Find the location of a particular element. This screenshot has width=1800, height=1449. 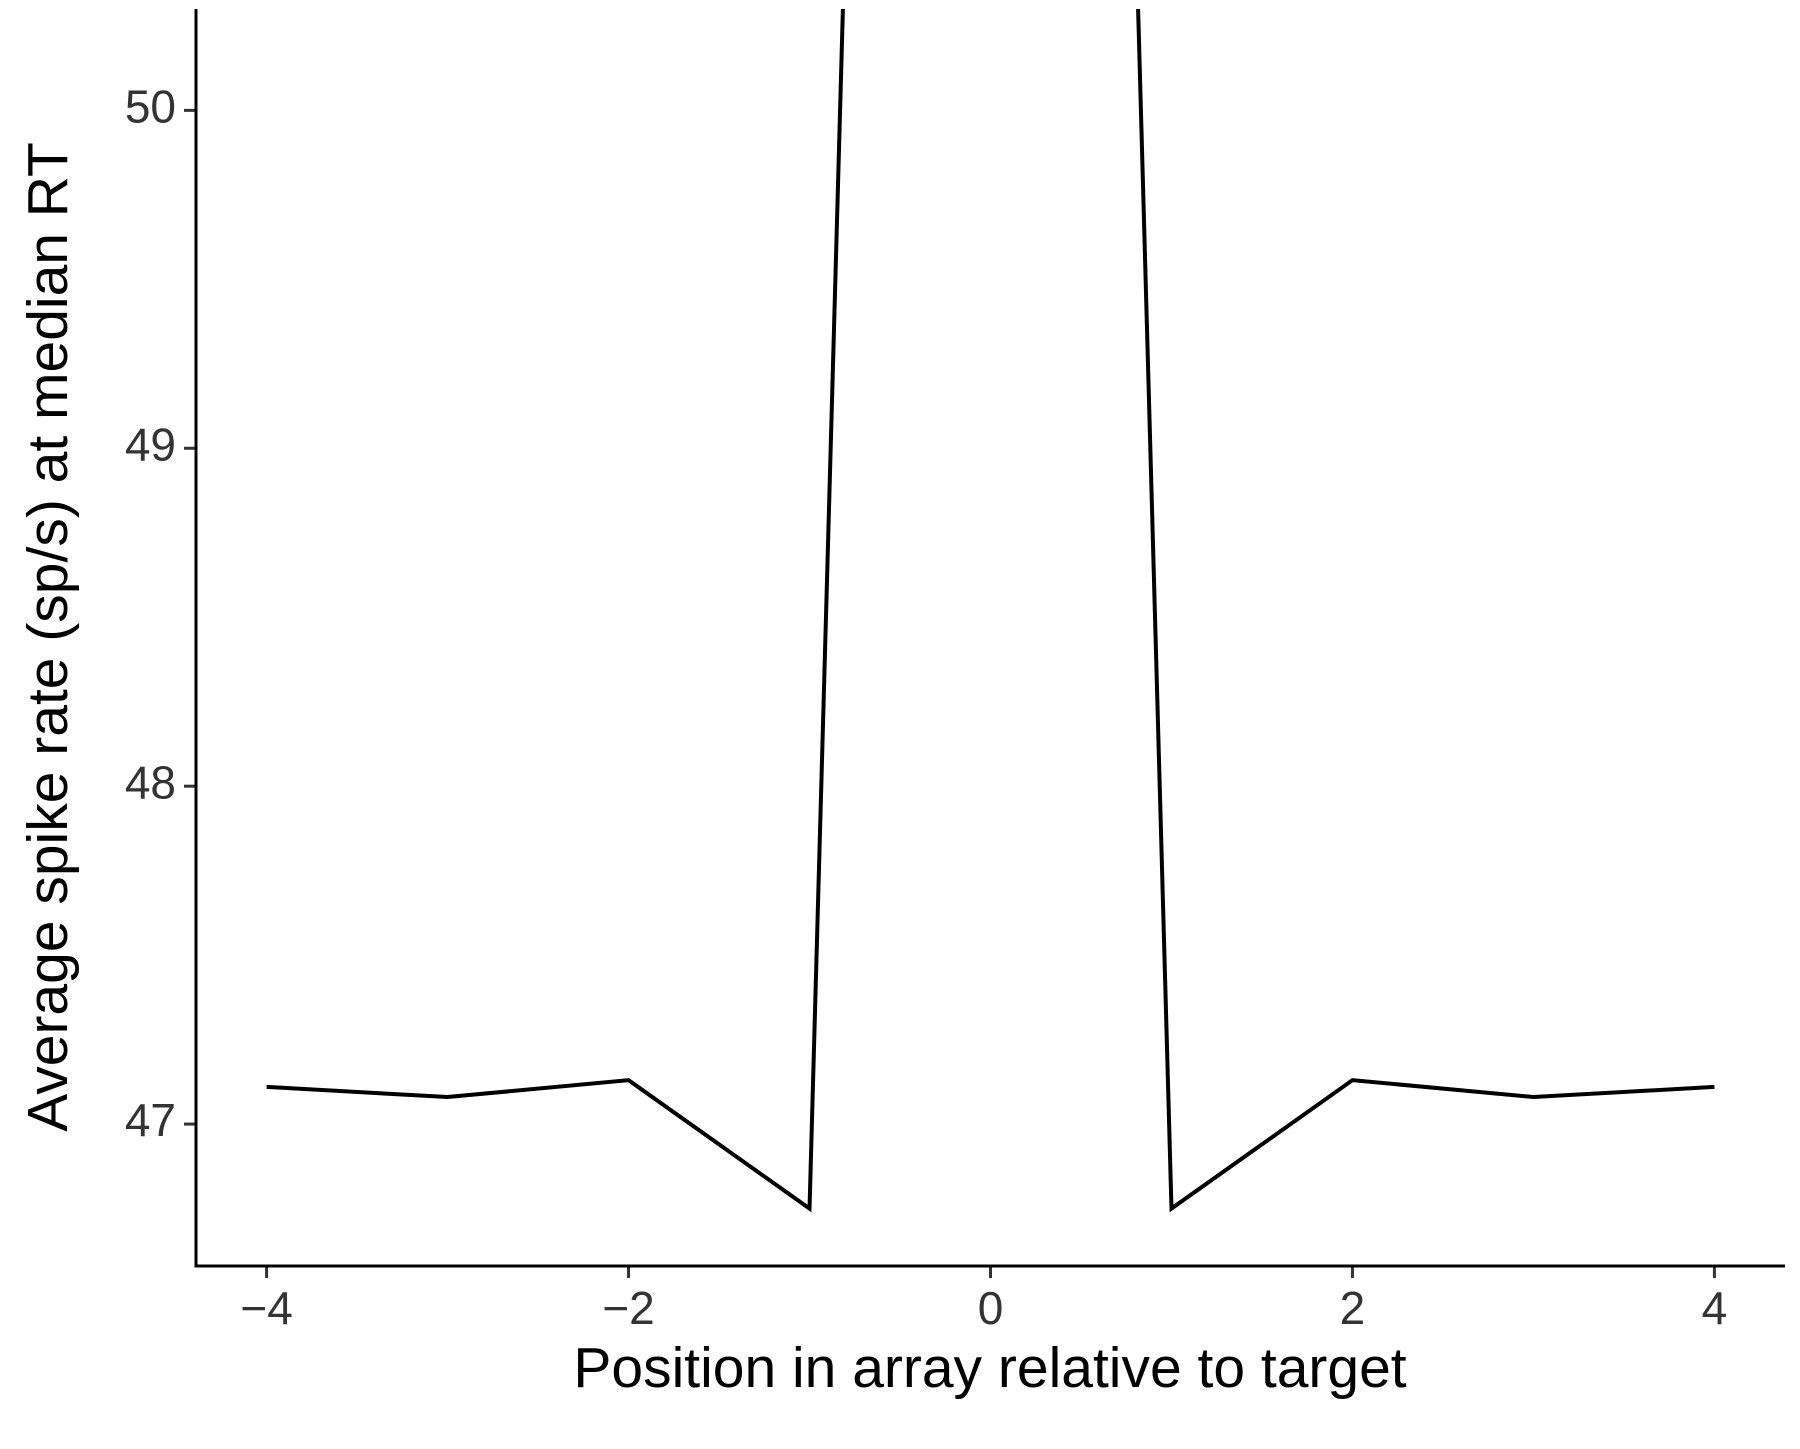

x-tick-label: −4 is located at coordinates (266, 1308).